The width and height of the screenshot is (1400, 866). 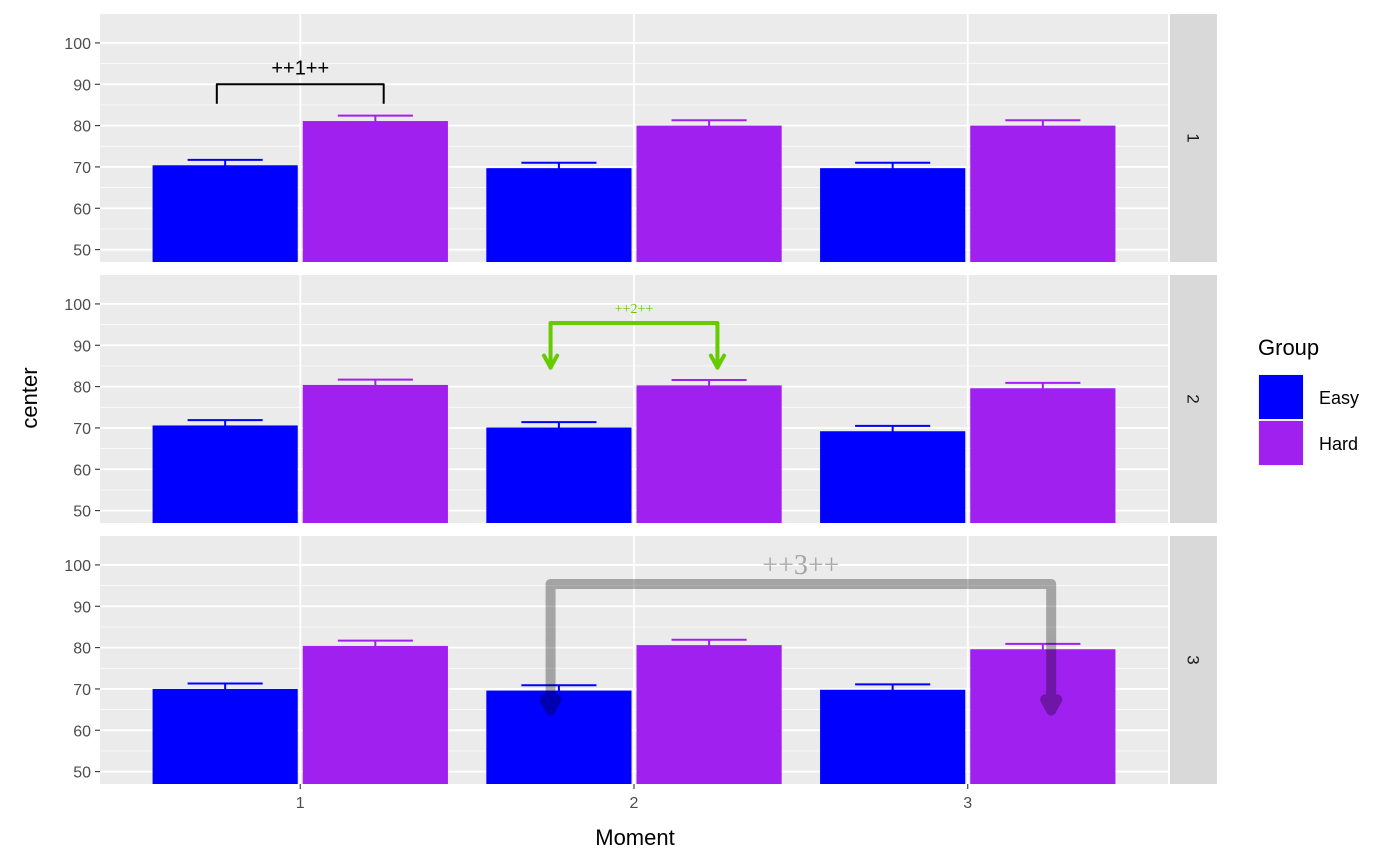 I want to click on legend-label-easy: Easy, so click(x=1339, y=398).